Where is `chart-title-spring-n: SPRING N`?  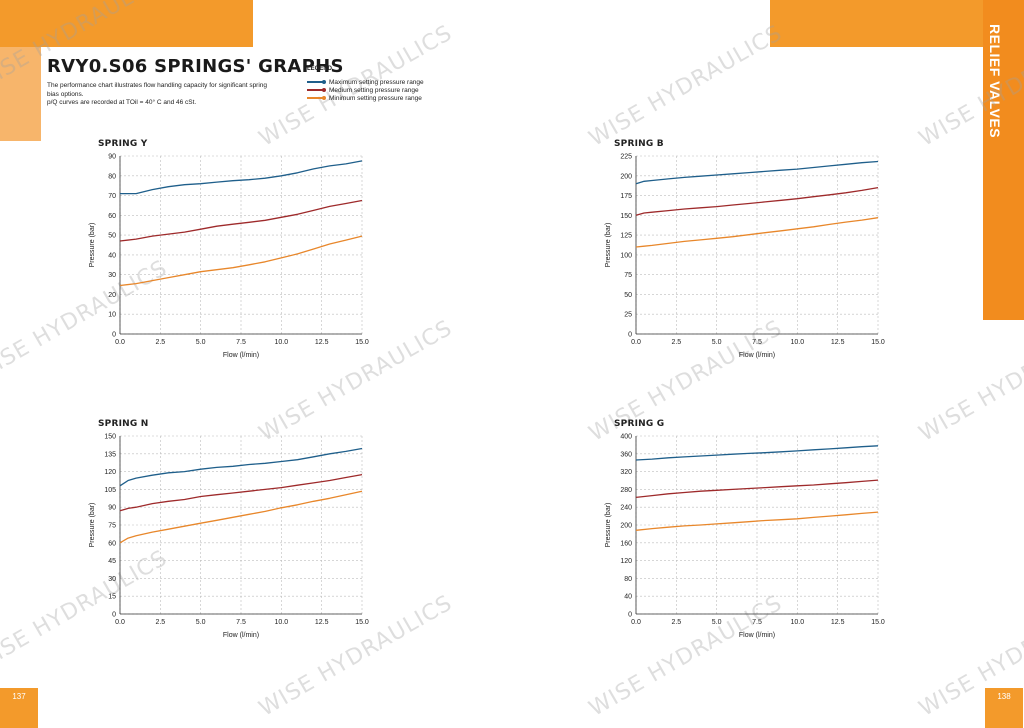 chart-title-spring-n: SPRING N is located at coordinates (123, 424).